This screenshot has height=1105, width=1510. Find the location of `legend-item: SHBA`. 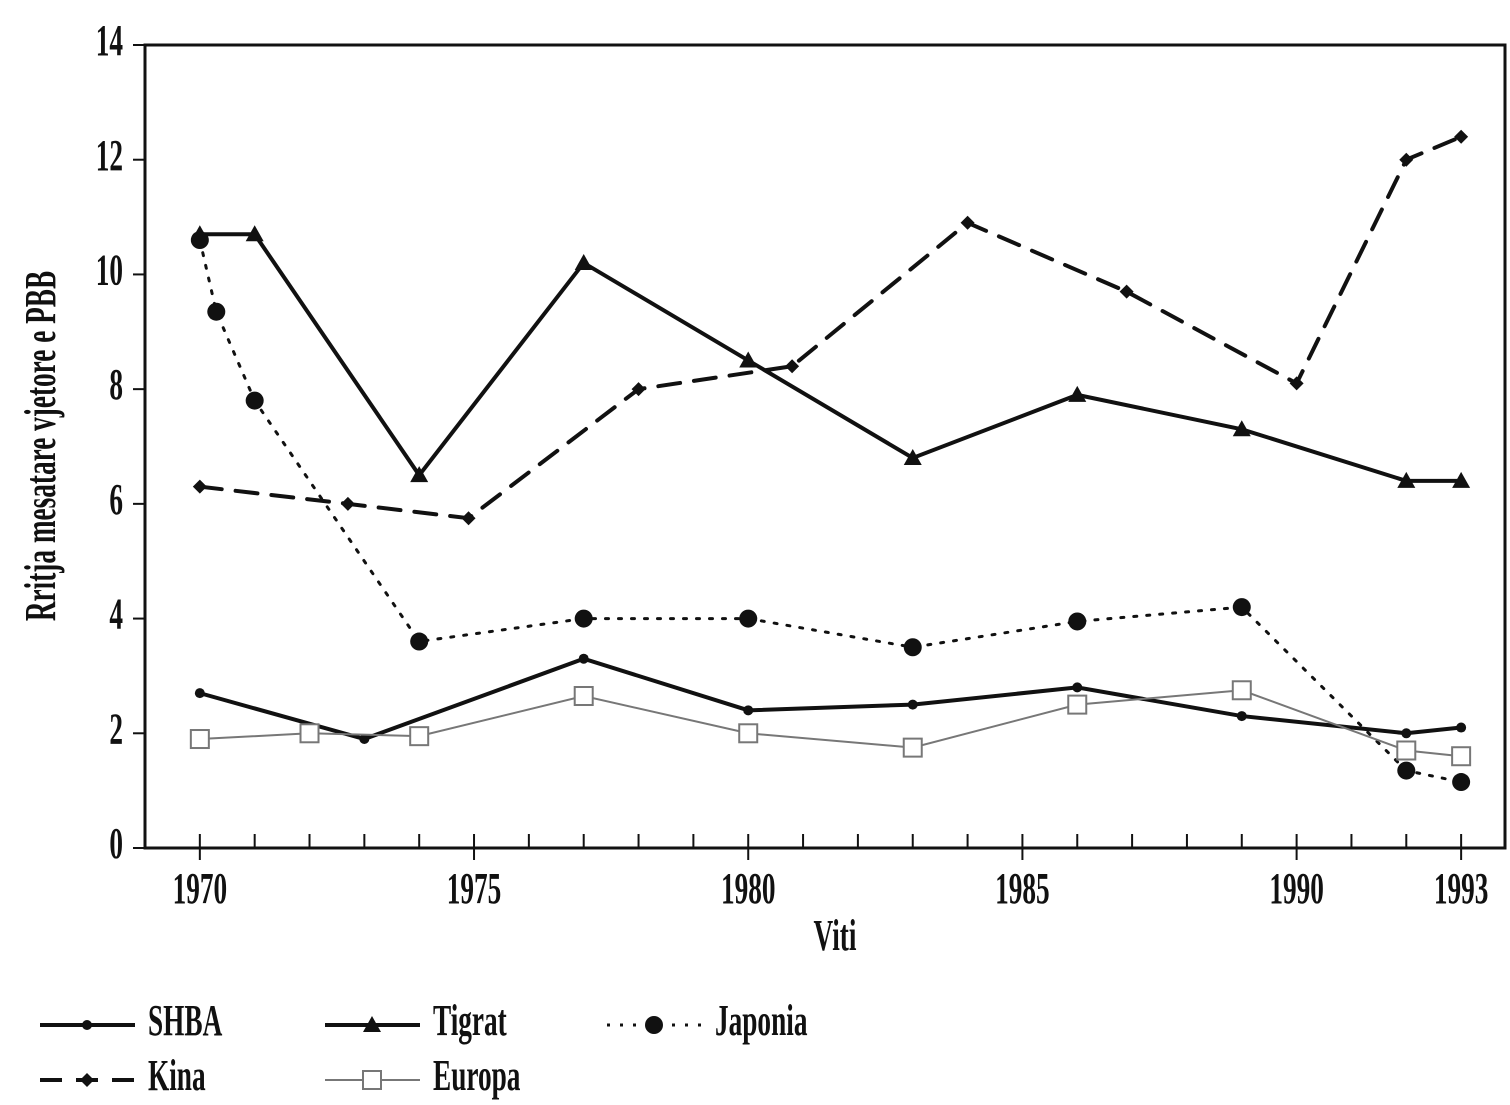

legend-item: SHBA is located at coordinates (131, 1020).